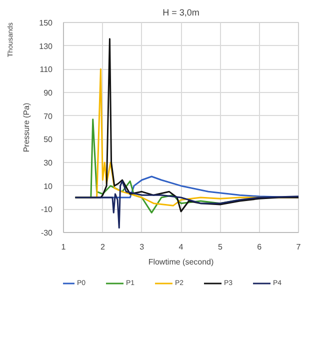 This screenshot has width=328, height=360. Describe the element at coordinates (49, 116) in the screenshot. I see `y-tick-label: 70` at that location.